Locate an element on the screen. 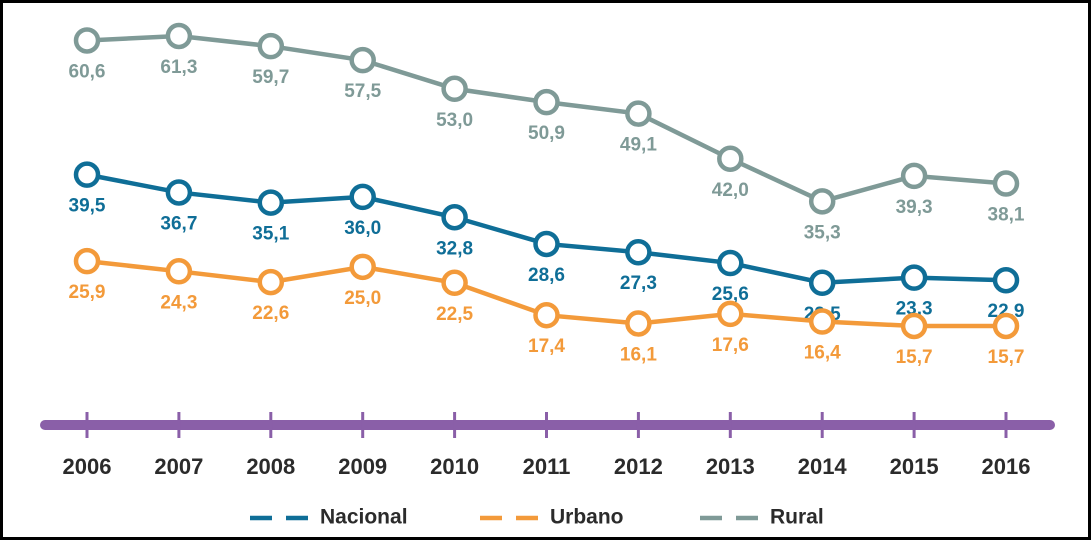 Image resolution: width=1091 pixels, height=540 pixels. x-tick-label: 2009 is located at coordinates (362, 466).